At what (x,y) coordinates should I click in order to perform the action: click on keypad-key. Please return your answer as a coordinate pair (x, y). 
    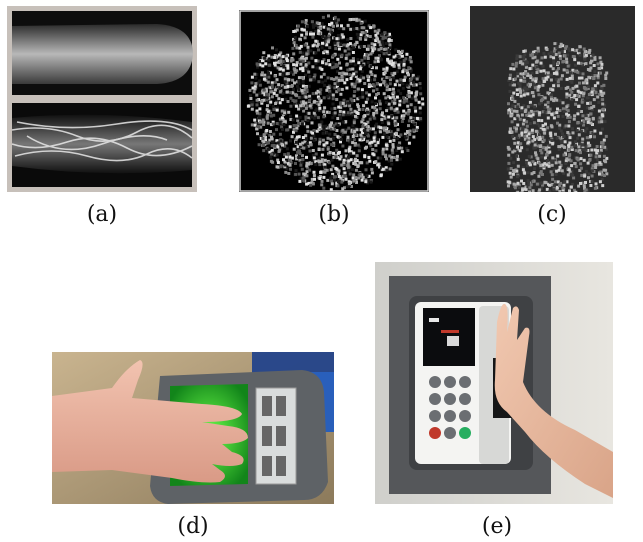
    Looking at the image, I should click on (450, 399).